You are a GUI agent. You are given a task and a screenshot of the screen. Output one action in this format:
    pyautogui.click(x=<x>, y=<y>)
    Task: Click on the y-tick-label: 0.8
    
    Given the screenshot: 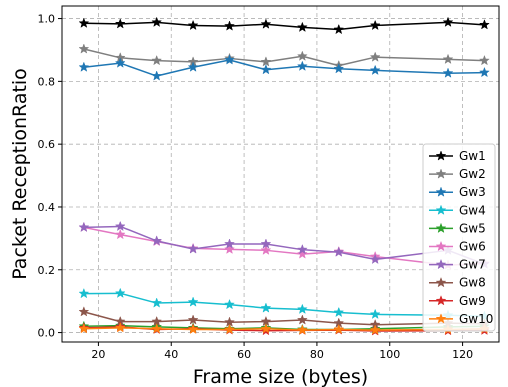 What is the action you would take?
    pyautogui.click(x=47, y=81)
    